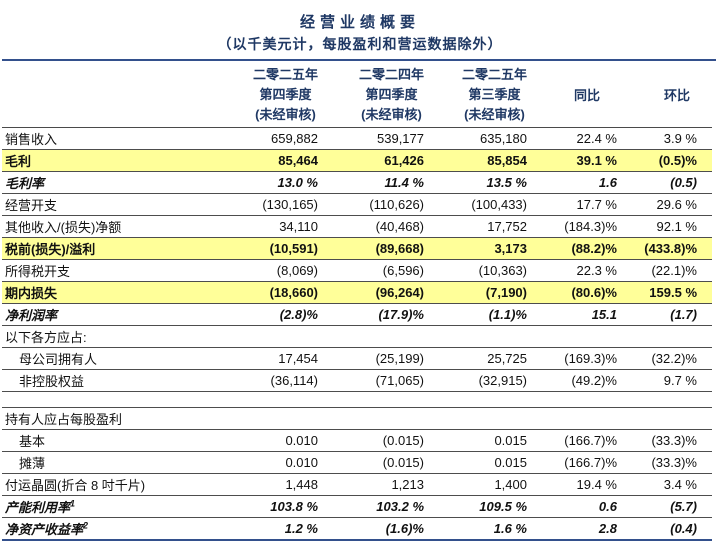  What do you see at coordinates (371, 529) in the screenshot?
I see `cell-value: (1.6)%` at bounding box center [371, 529].